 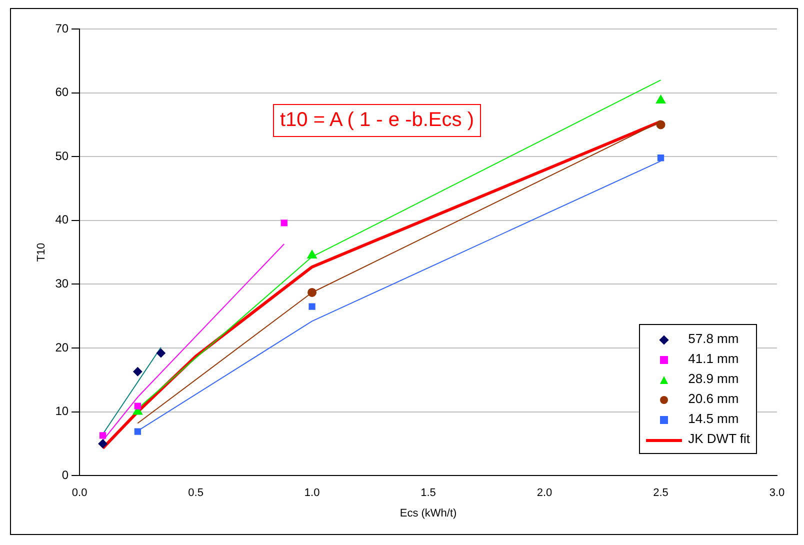 I want to click on y-tick-label: 10, so click(x=62, y=411).